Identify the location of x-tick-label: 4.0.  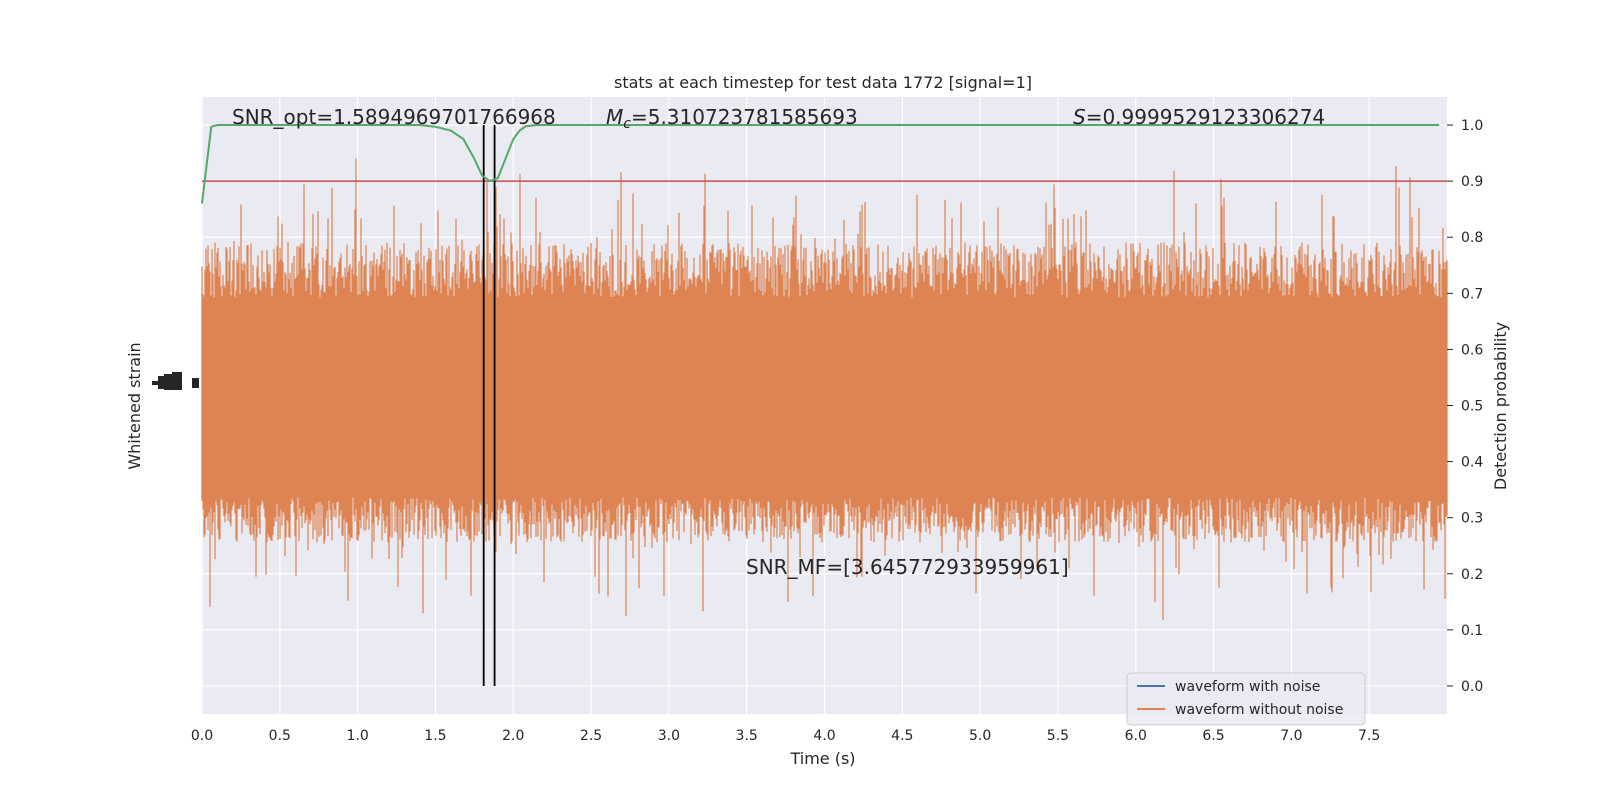
(824, 736).